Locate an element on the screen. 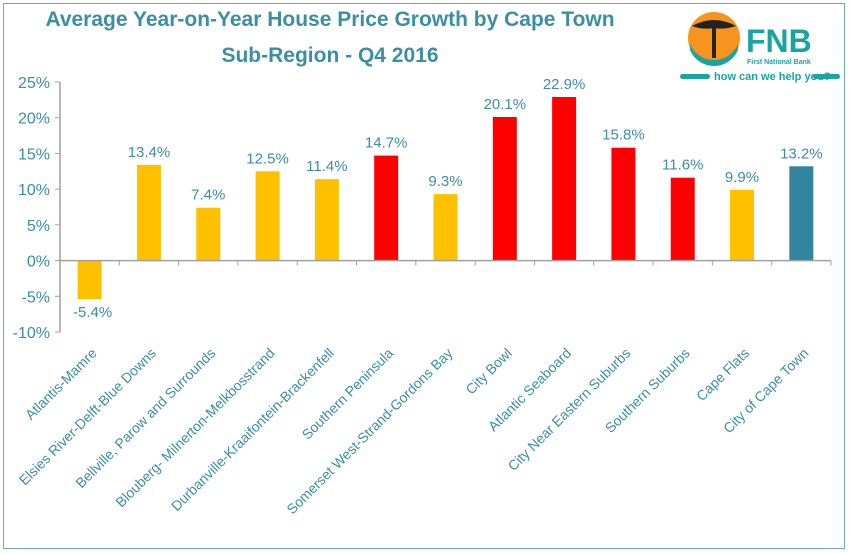 The image size is (850, 554). data-label: 12.5% is located at coordinates (267, 158).